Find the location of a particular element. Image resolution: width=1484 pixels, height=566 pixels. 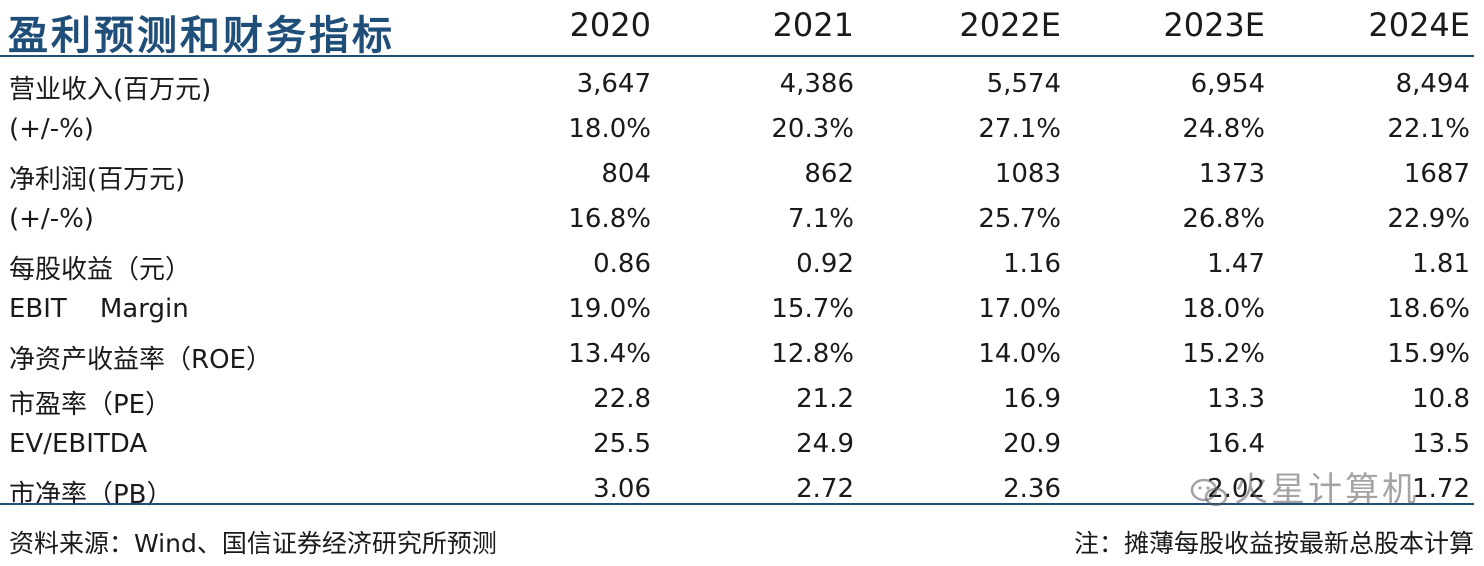

row-label: 净利润(百万元) is located at coordinates (97, 180).